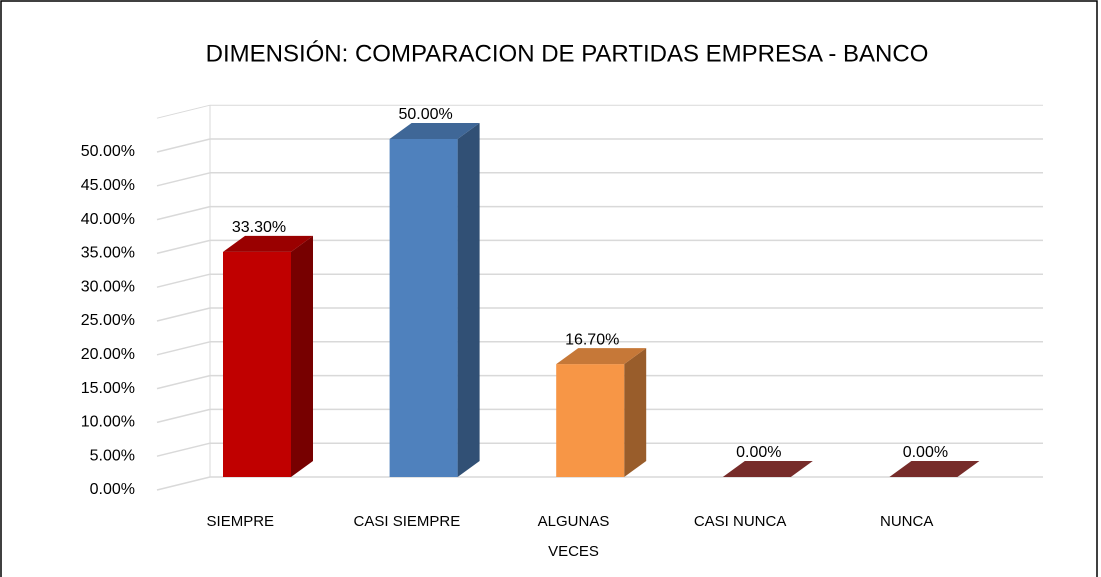  Describe the element at coordinates (108, 422) in the screenshot. I see `y-tick-label: 10.00%` at that location.